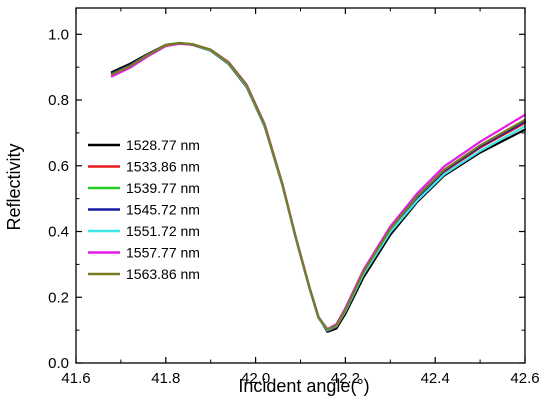  I want to click on y-tick-label: 0.0, so click(58, 363).